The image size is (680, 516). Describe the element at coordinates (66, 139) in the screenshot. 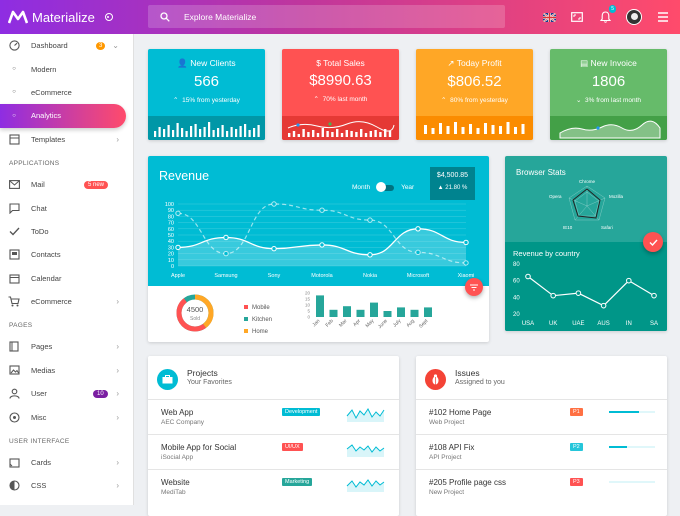

I see `sidebar-item-templates: Templates ›` at that location.